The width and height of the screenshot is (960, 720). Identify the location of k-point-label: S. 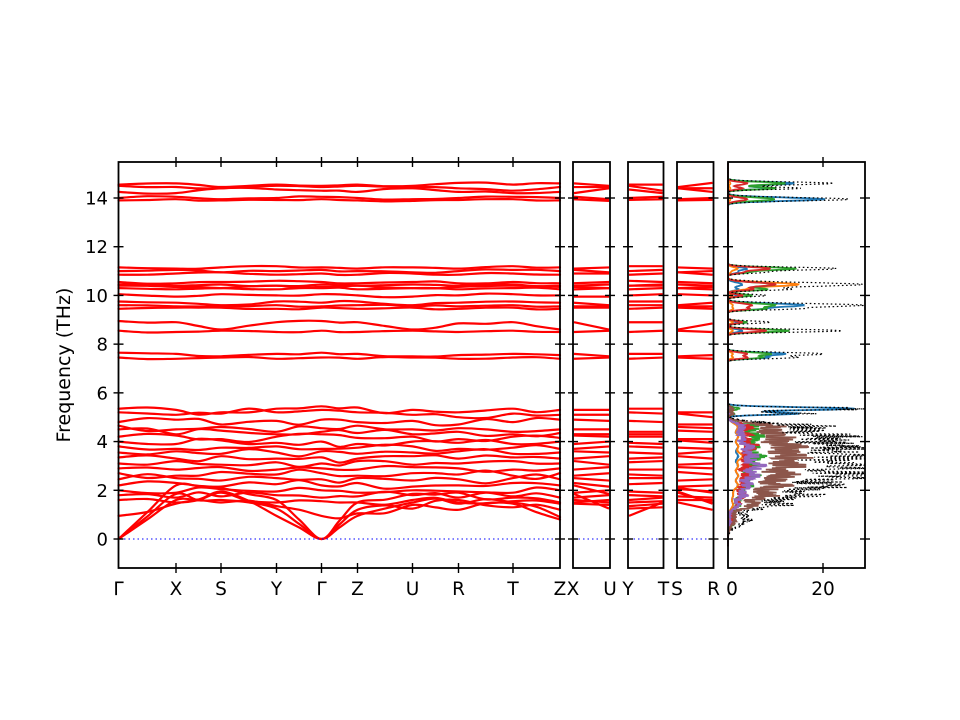
(677, 589).